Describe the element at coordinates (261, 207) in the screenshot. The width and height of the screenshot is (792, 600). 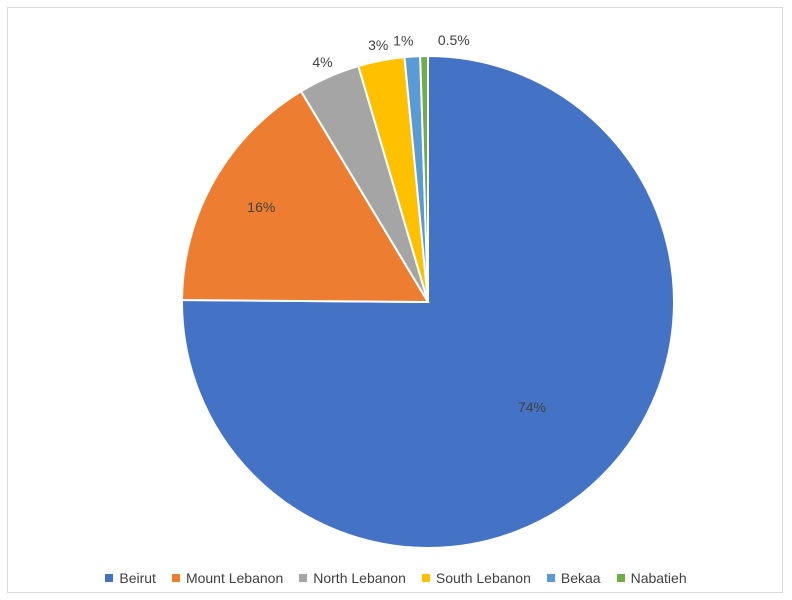
I see `data-label-mount-lebanon: 16%` at that location.